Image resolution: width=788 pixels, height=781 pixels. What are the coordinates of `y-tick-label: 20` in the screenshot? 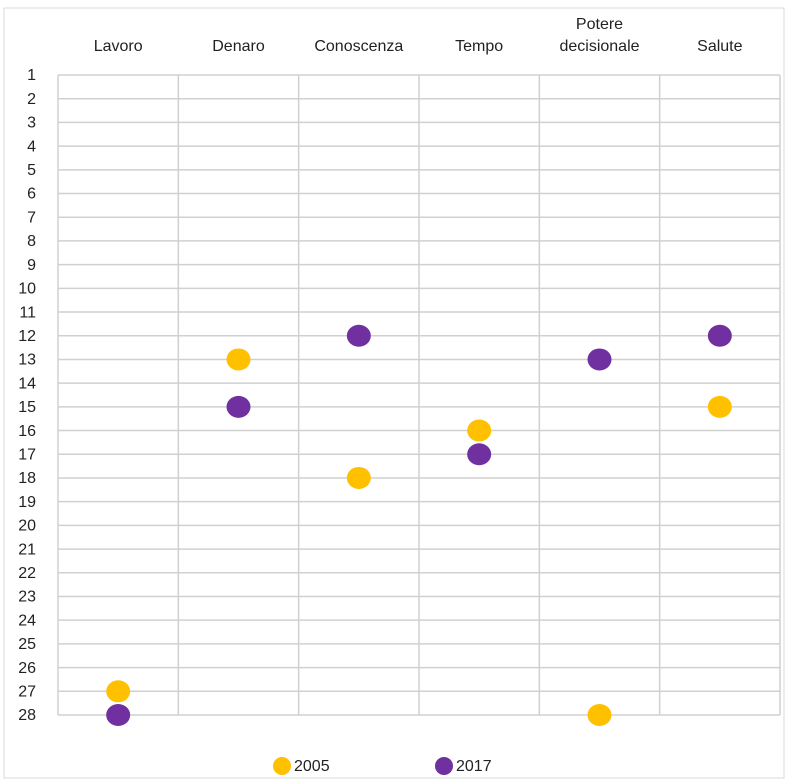 It's located at (27, 526).